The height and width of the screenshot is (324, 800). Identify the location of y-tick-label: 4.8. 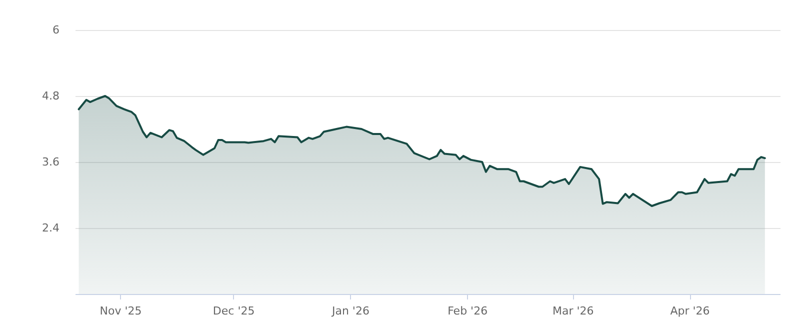
(51, 96).